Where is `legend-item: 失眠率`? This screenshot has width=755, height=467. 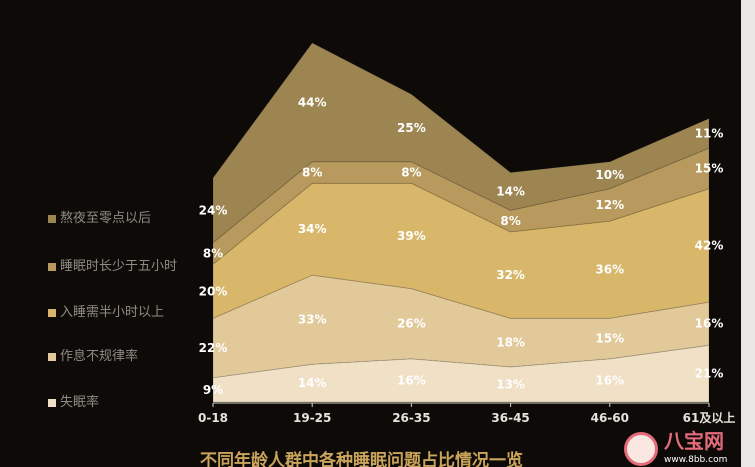 legend-item: 失眠率 is located at coordinates (73, 403).